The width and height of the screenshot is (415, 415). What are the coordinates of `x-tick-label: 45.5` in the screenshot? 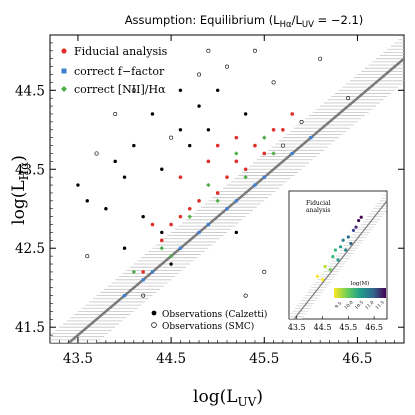 It's located at (264, 359).